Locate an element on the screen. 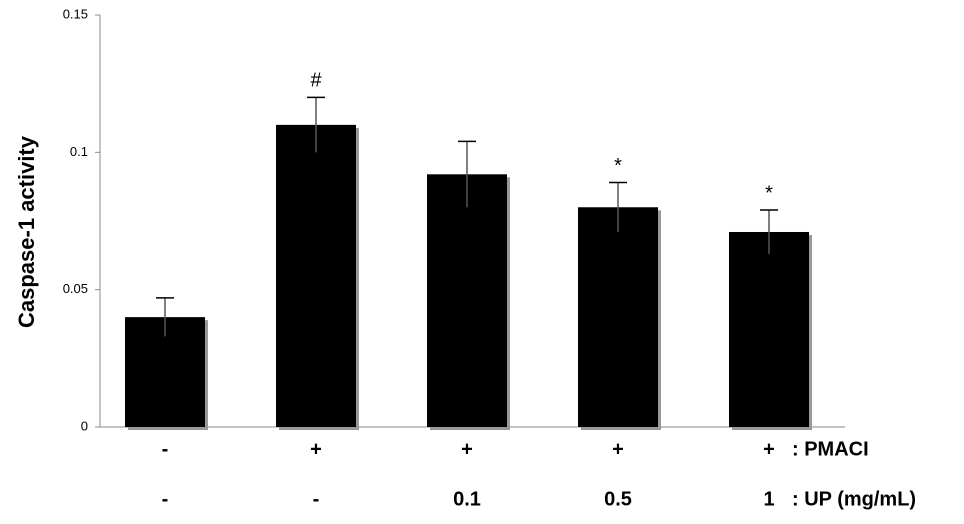  row-label: : UP (mg/mL) is located at coordinates (854, 499).